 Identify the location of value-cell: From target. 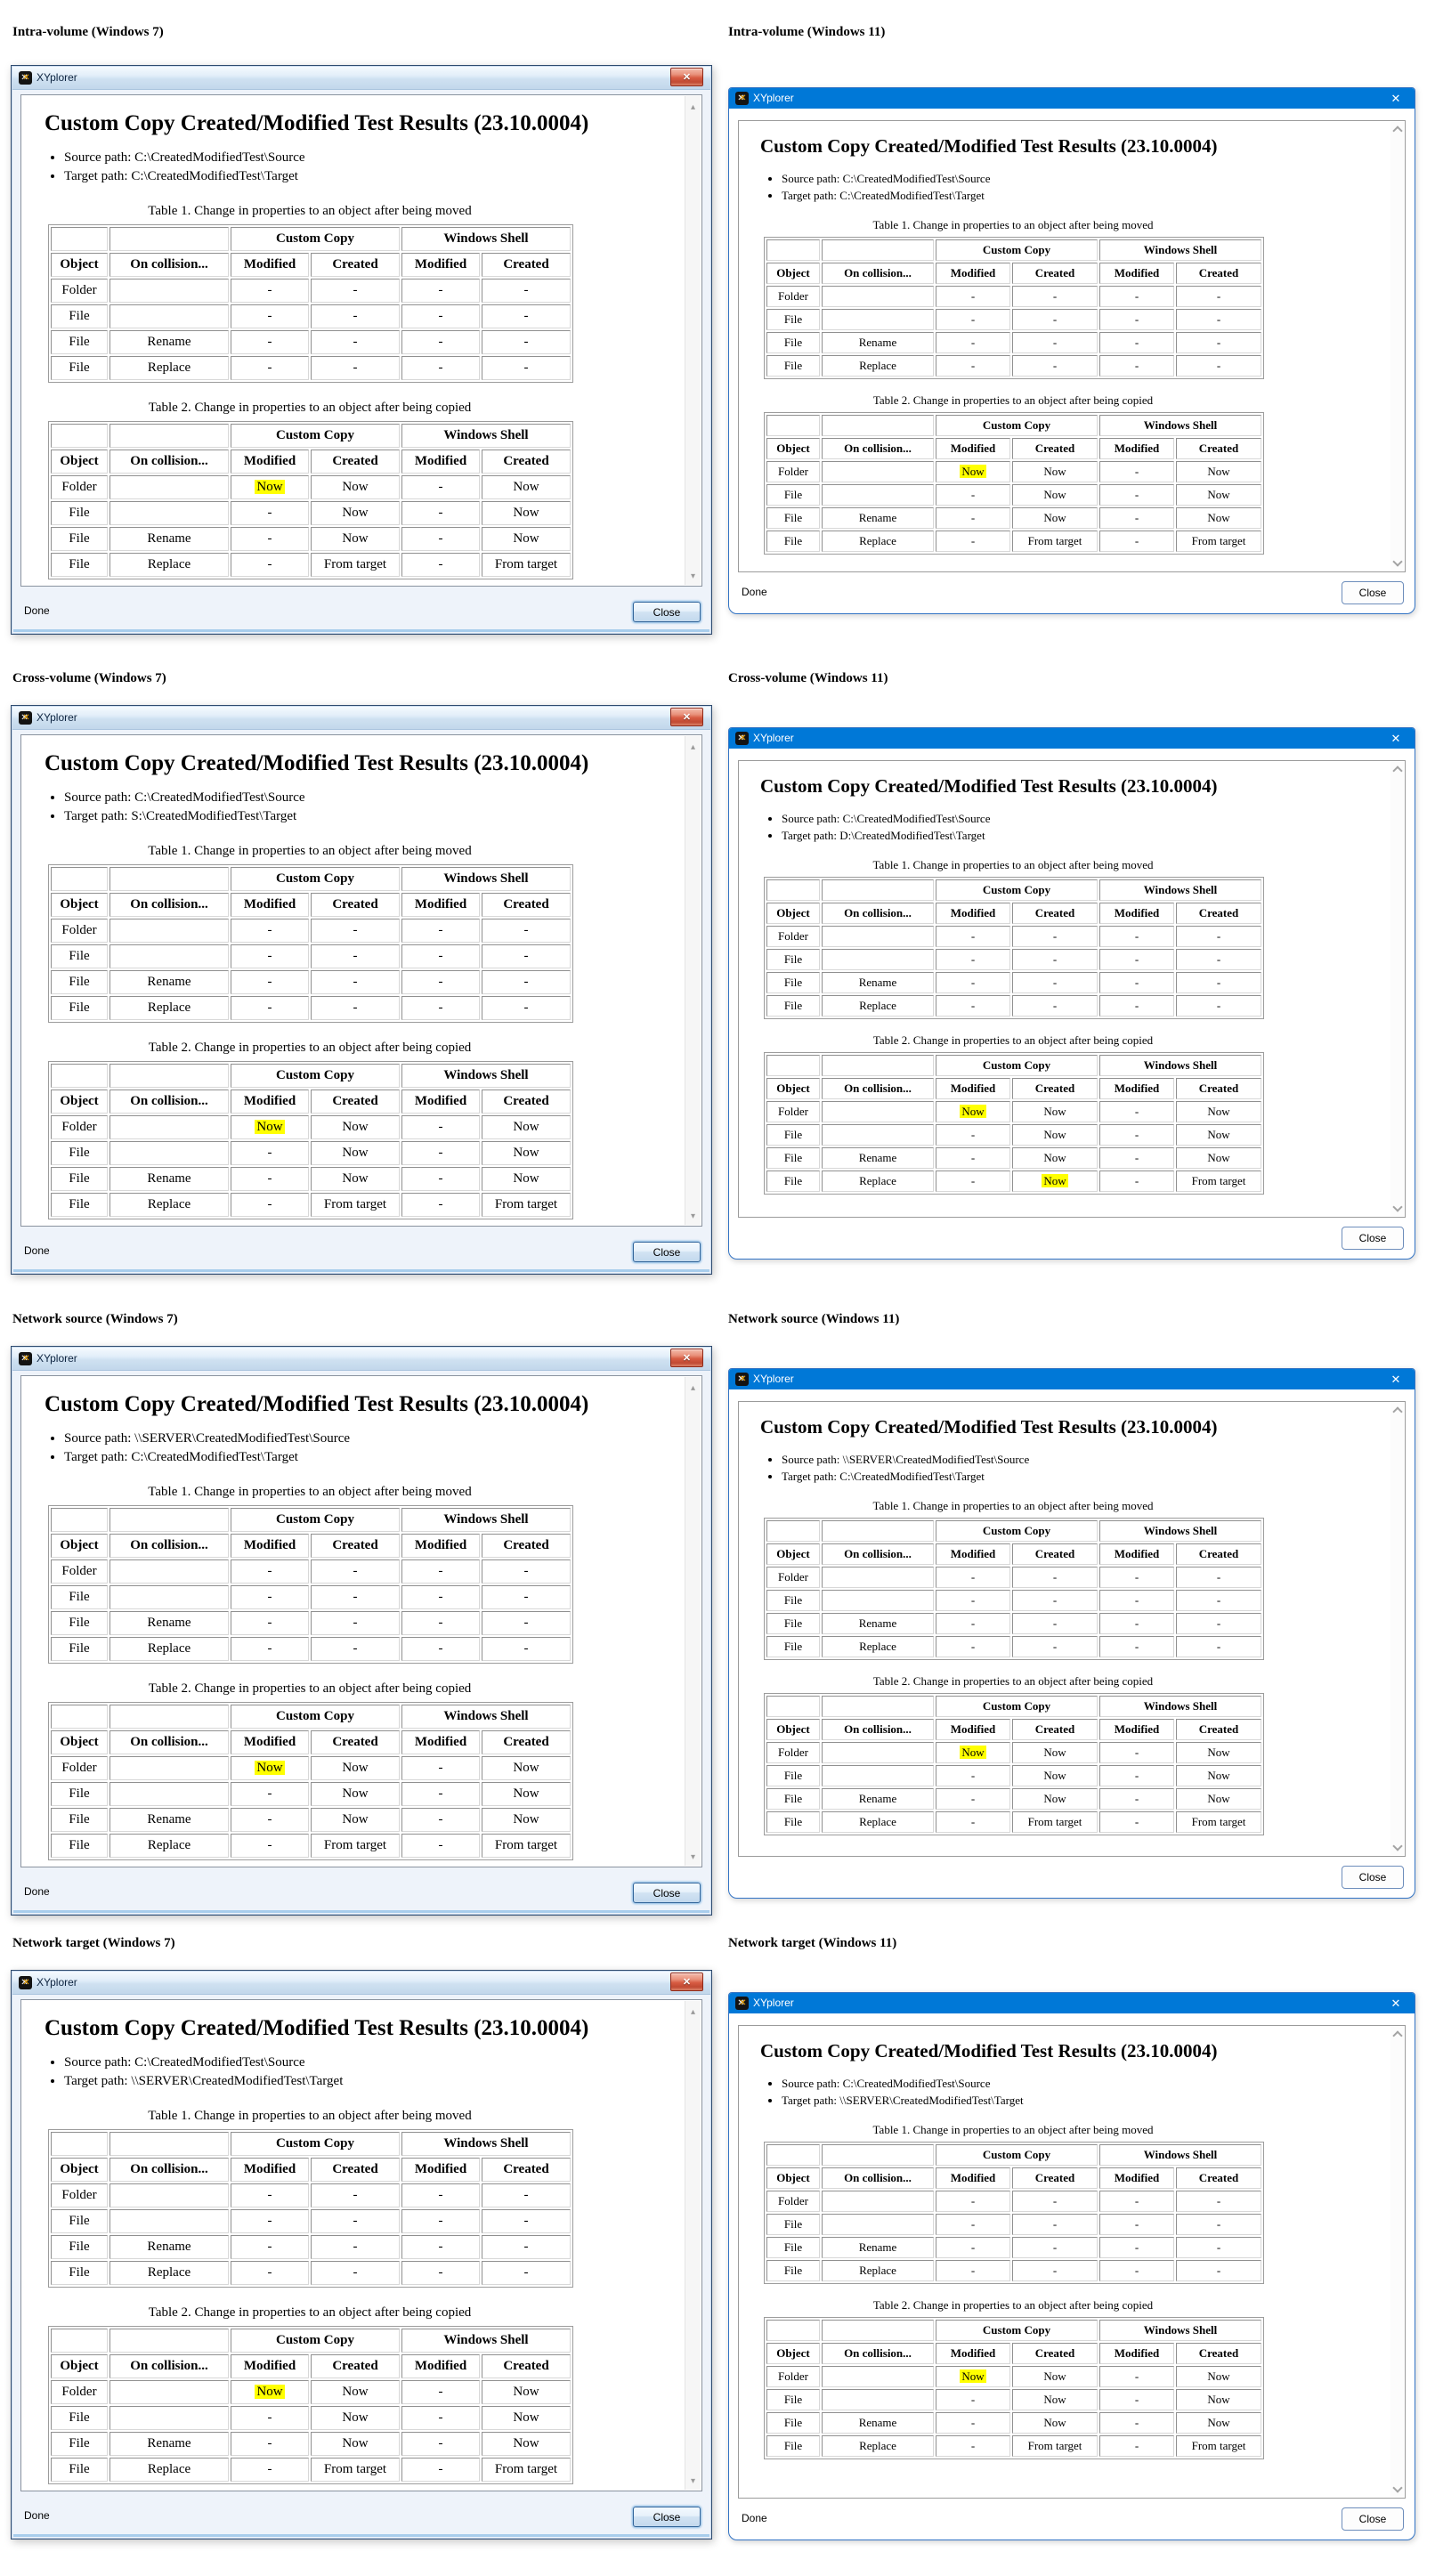
(1055, 2446).